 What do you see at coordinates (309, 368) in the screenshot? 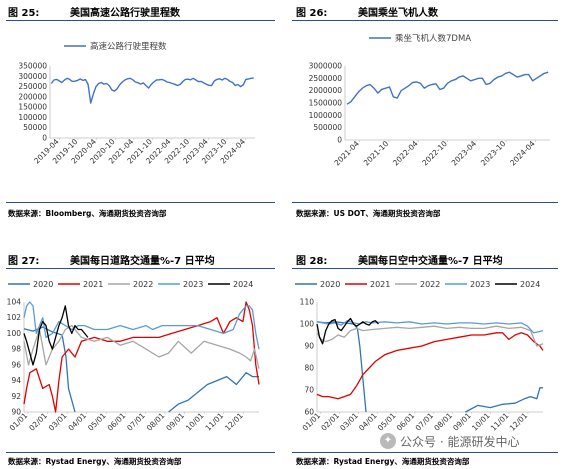
I see `y-tick-label: 80` at bounding box center [309, 368].